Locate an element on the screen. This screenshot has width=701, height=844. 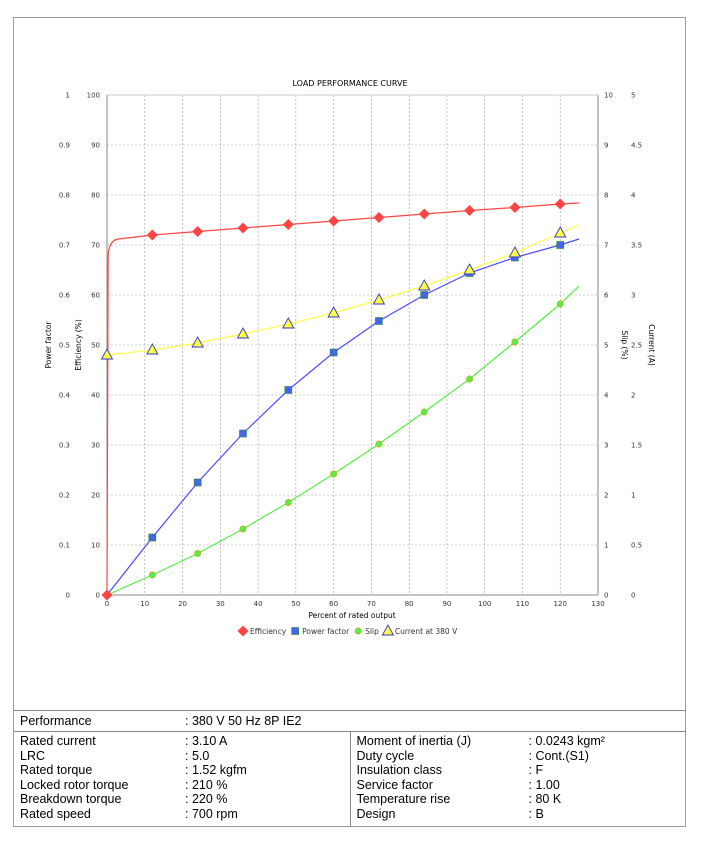
current-tick-label: 3 is located at coordinates (633, 296).